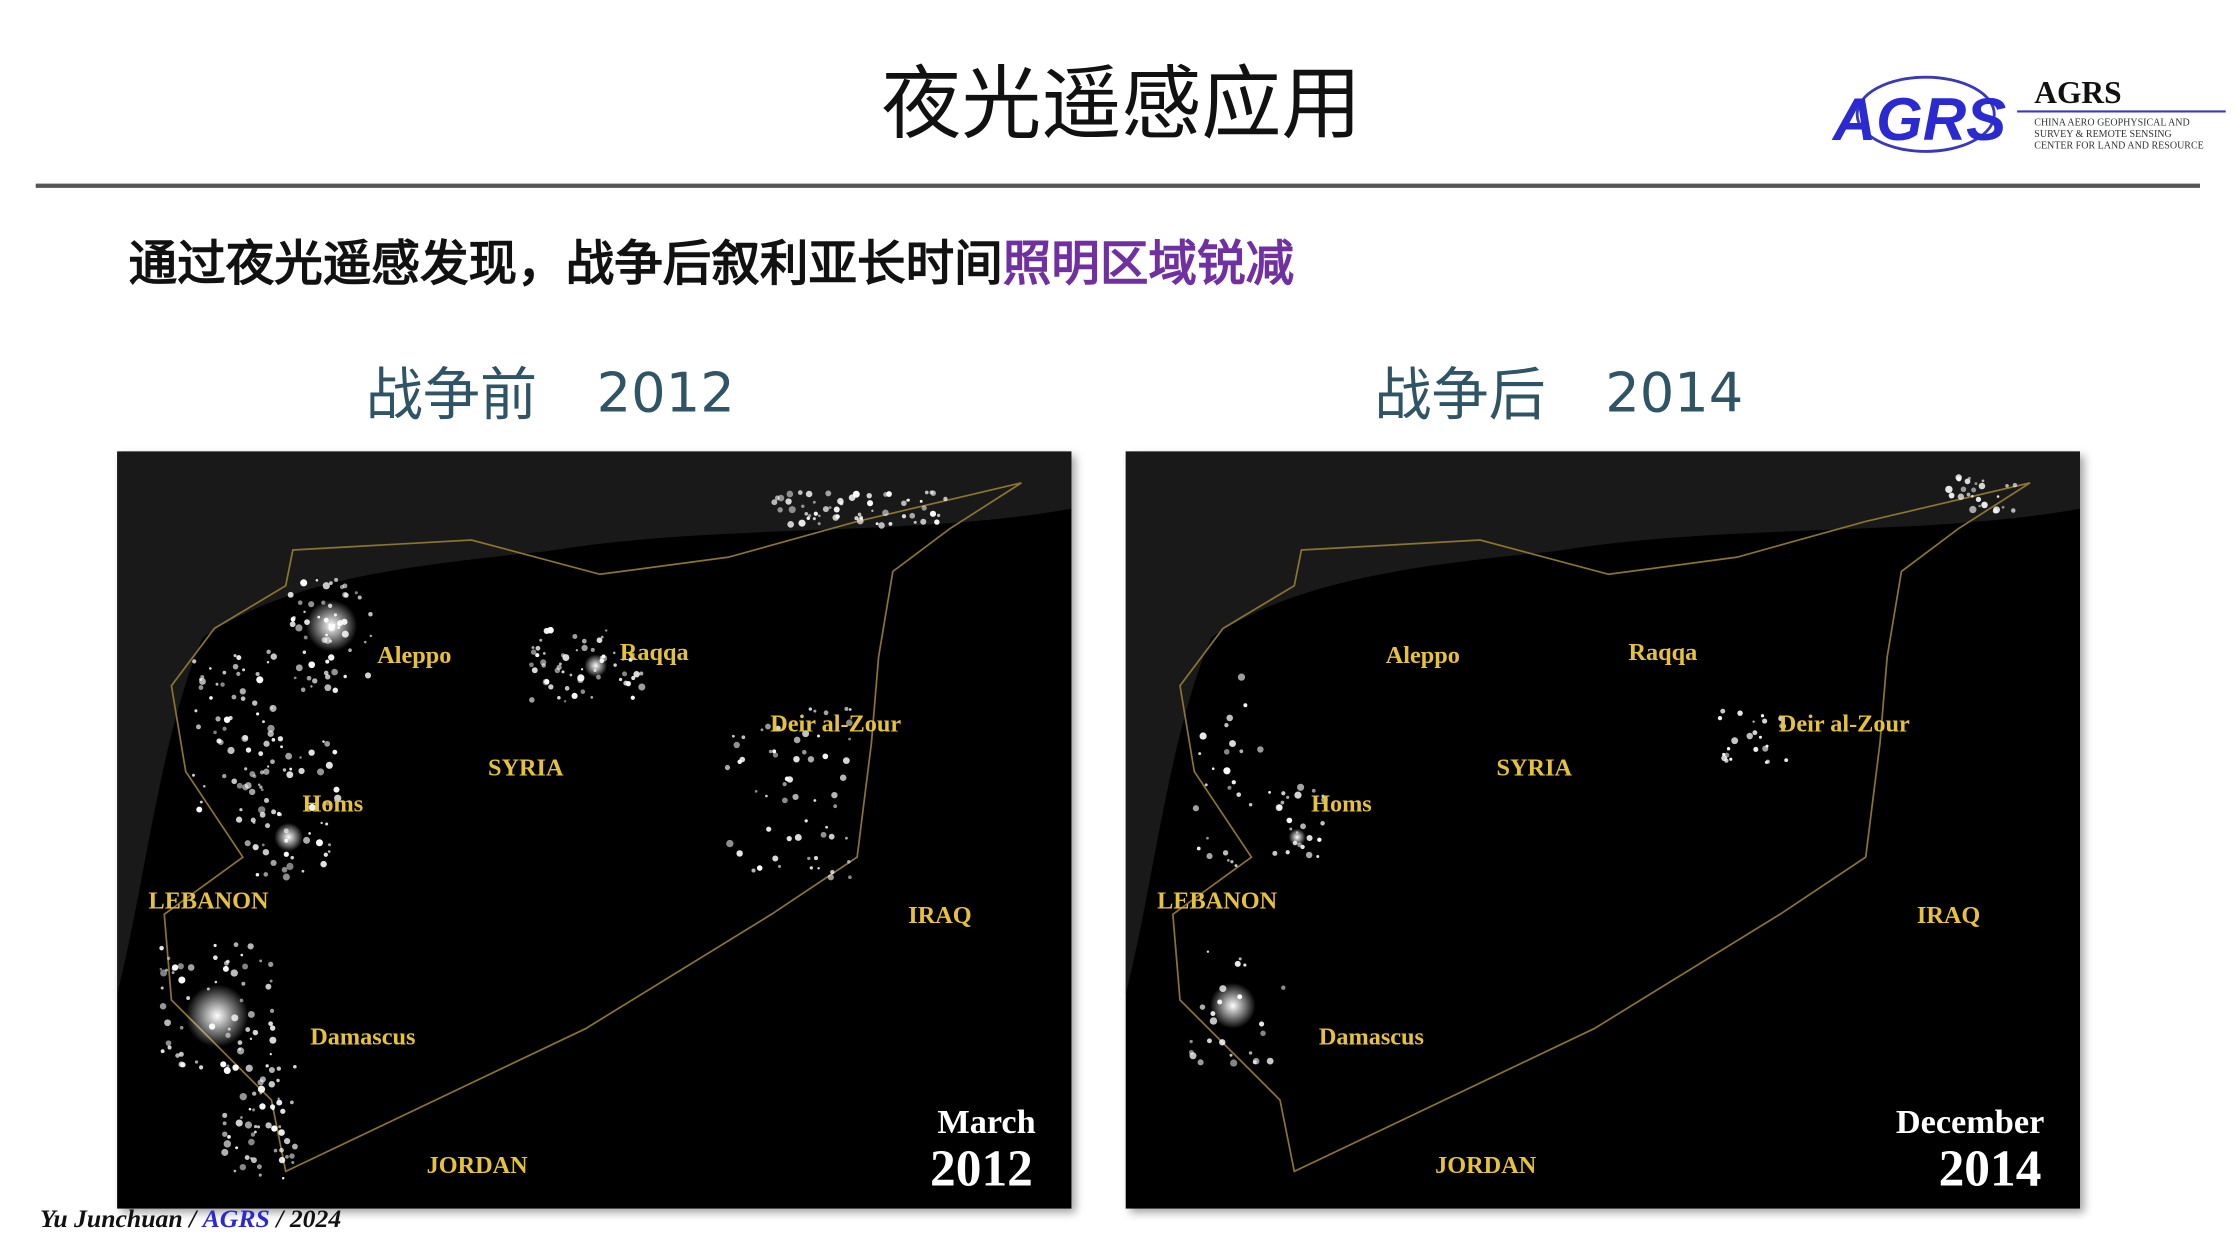 The width and height of the screenshot is (2240, 1260). What do you see at coordinates (2111, 123) in the screenshot?
I see `logo-line: CHINA AERO GEOPHYSICAL AND` at bounding box center [2111, 123].